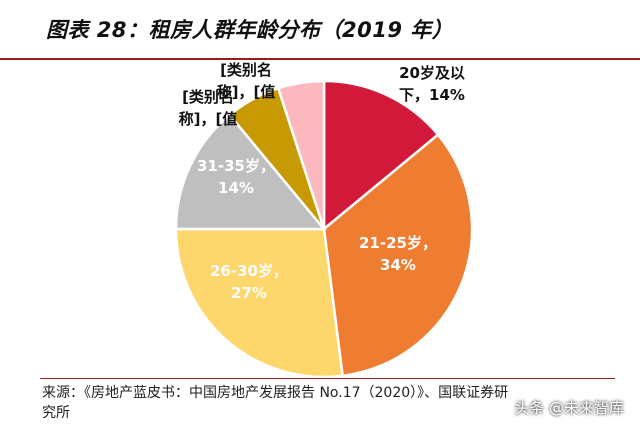 This screenshot has height=430, width=640. What do you see at coordinates (432, 95) in the screenshot?
I see `slice-label-line: 下，14%` at bounding box center [432, 95].